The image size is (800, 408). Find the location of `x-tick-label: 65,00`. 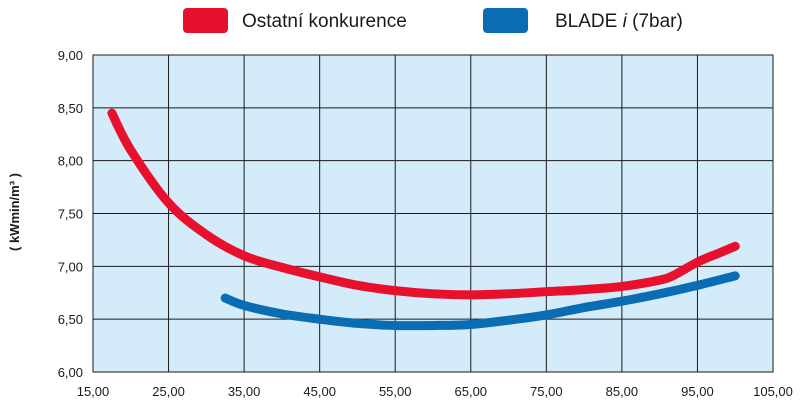

x-tick-label: 65,00 is located at coordinates (471, 391).